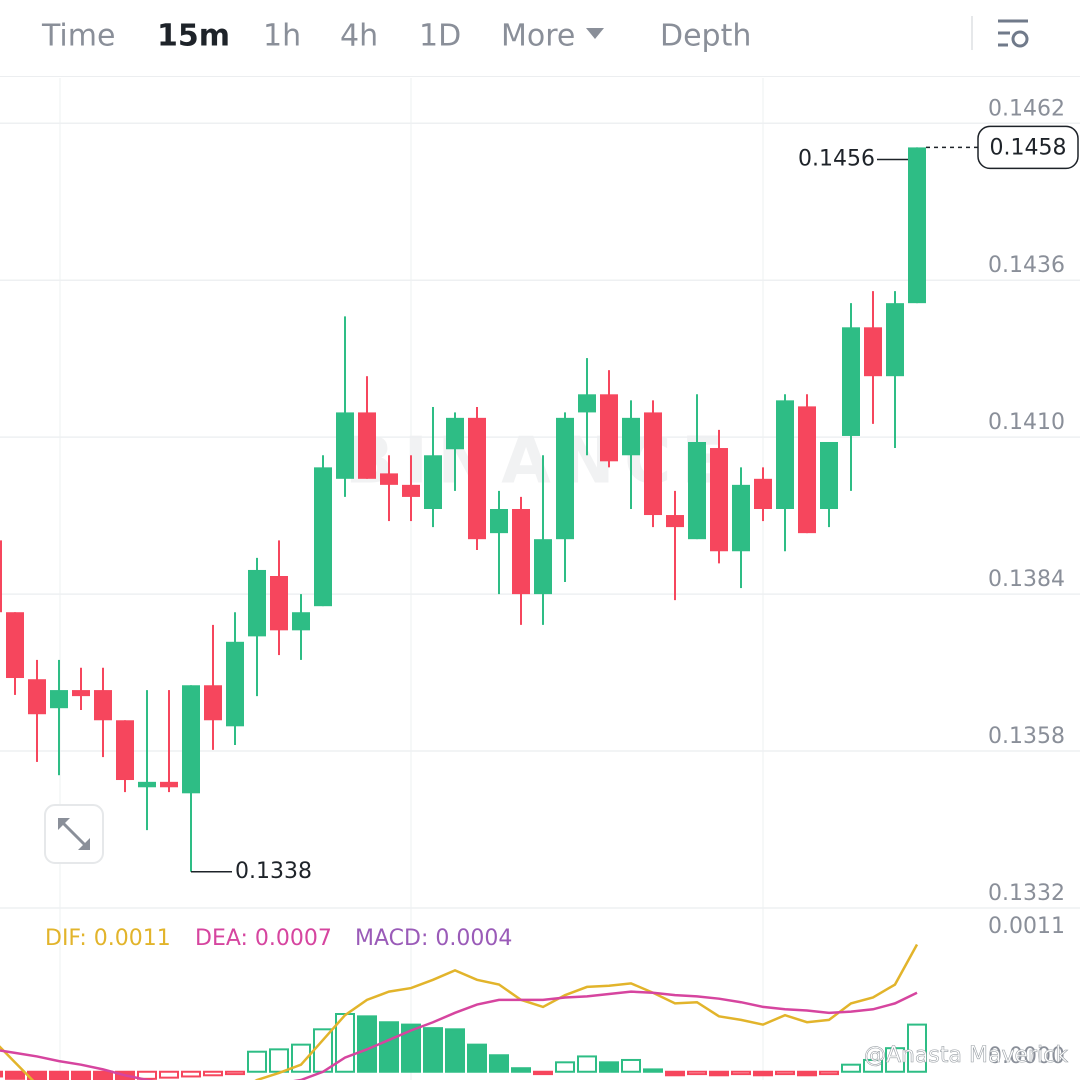 This screenshot has height=1080, width=1080. Describe the element at coordinates (705, 36) in the screenshot. I see `tab: Depth` at that location.